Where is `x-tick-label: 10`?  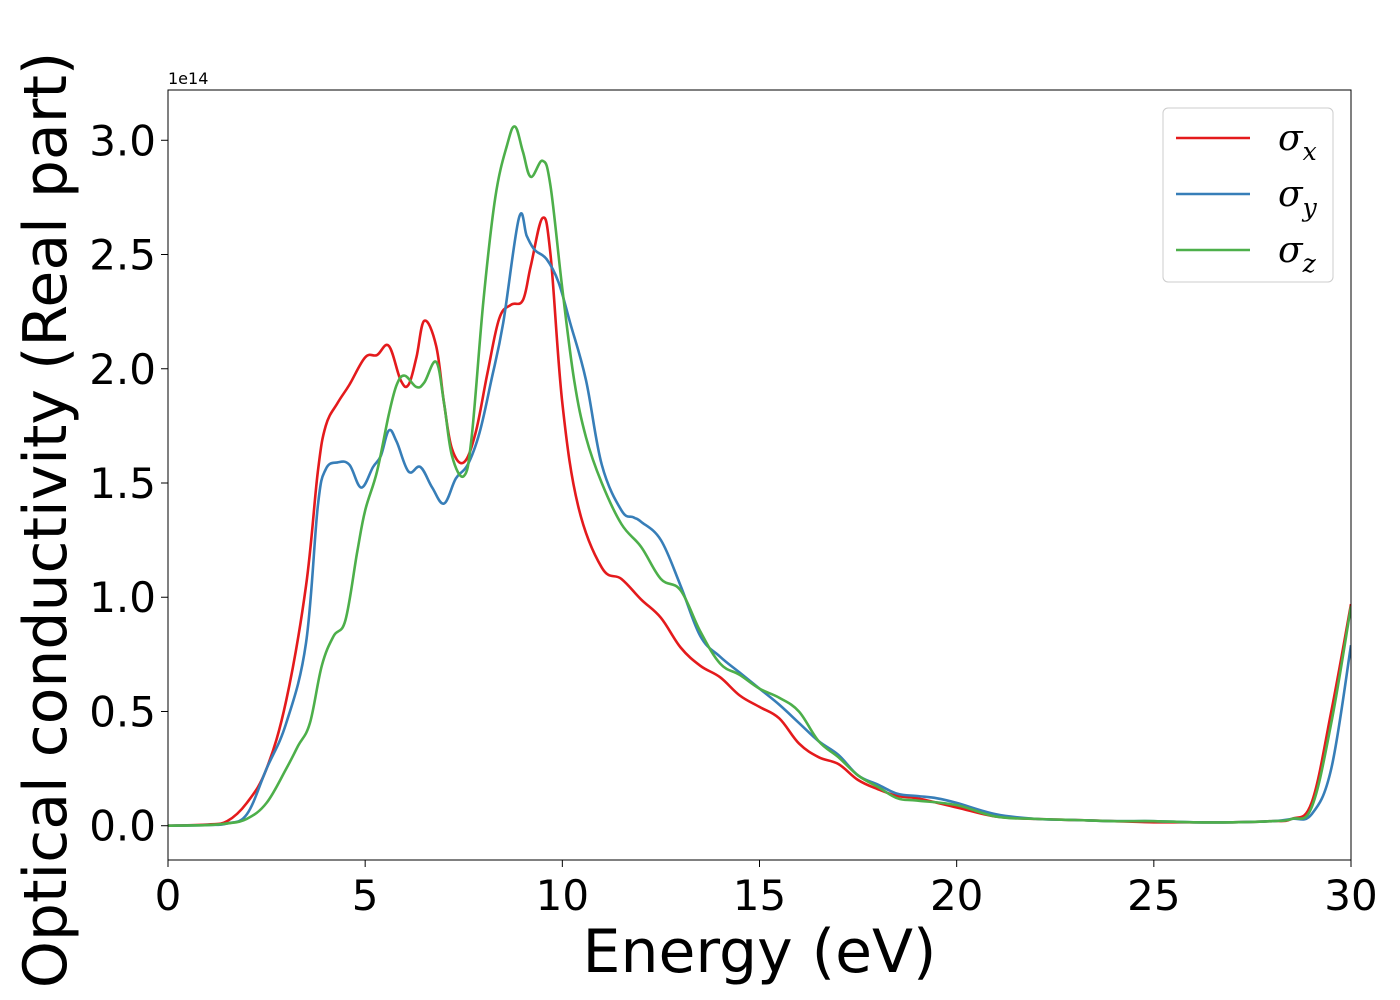 x-tick-label: 10 is located at coordinates (562, 895).